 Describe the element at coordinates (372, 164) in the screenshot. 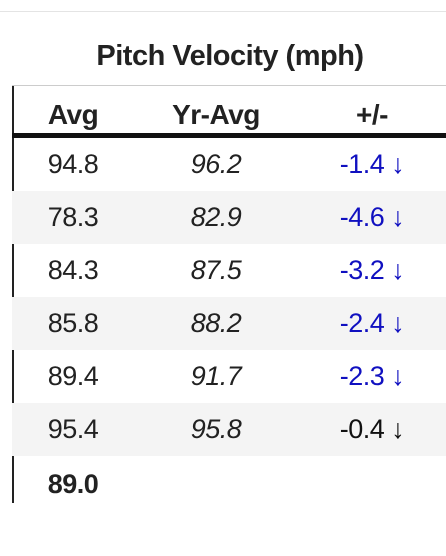

I see `diff-cell: -1.4 ↓` at that location.